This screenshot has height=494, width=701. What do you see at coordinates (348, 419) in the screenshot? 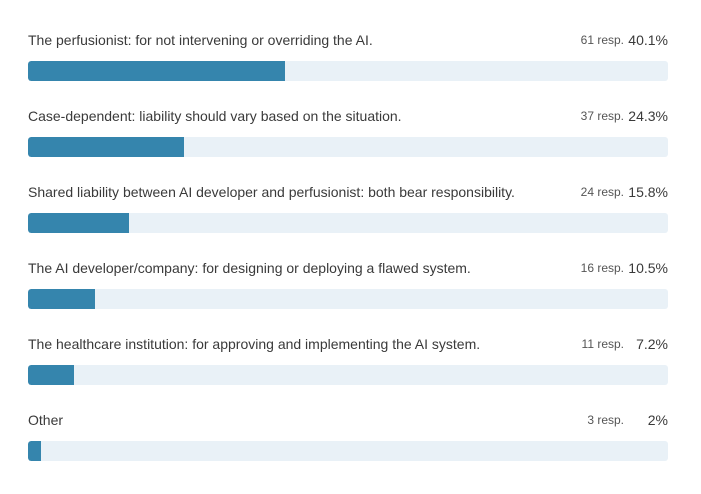
I see `row-header: Other 3 resp. 2%` at bounding box center [348, 419].